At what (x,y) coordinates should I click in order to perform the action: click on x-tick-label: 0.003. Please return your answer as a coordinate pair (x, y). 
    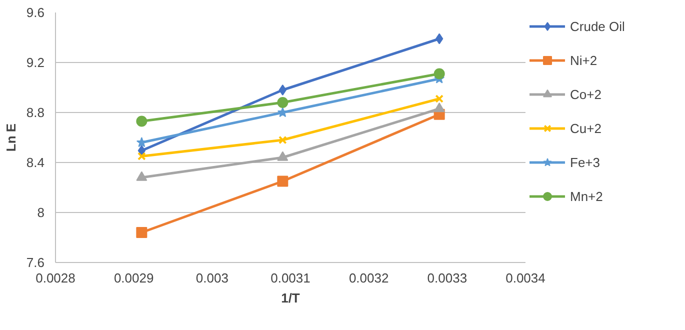
    Looking at the image, I should click on (212, 278).